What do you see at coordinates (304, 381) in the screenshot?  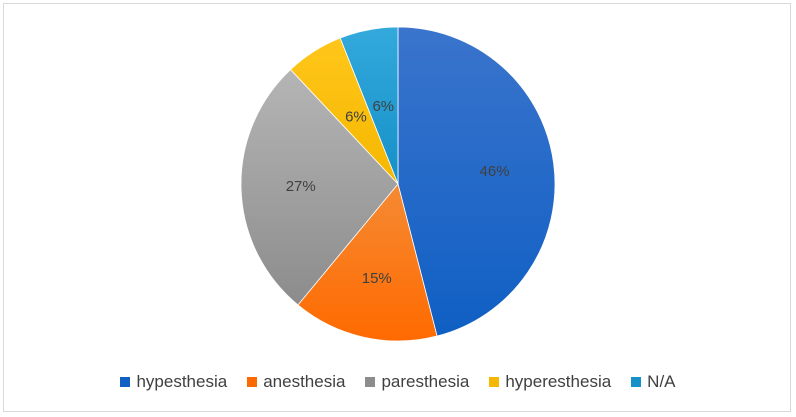 I see `legend-label-anesthesia: anesthesia` at bounding box center [304, 381].